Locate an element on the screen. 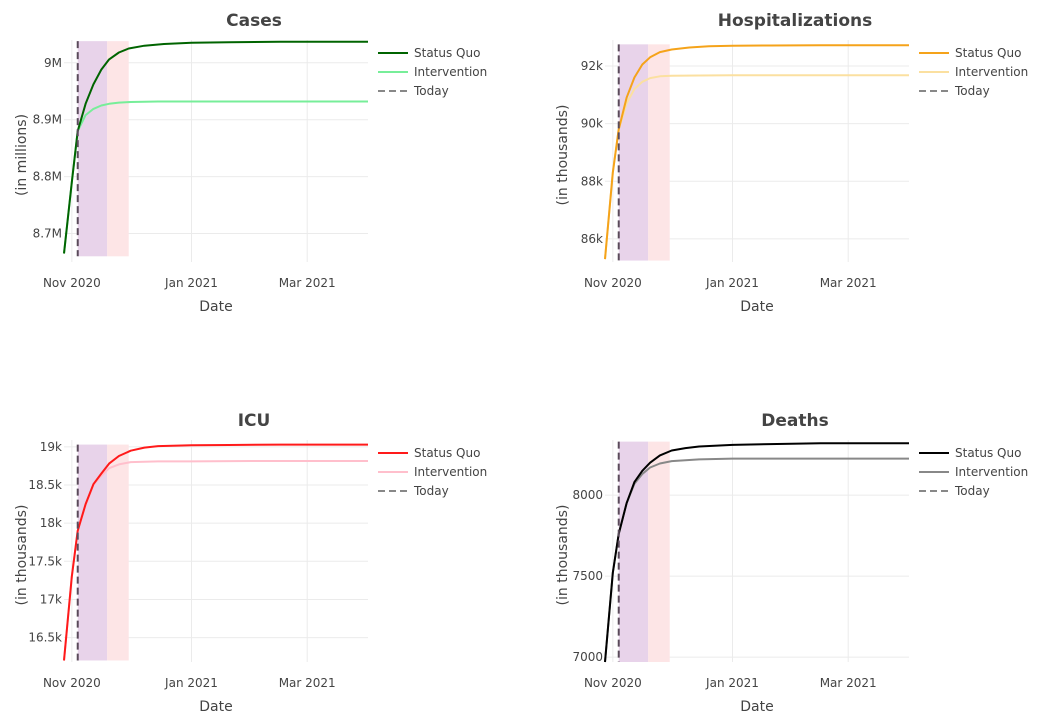 The width and height of the screenshot is (1042, 725). y-tick-label: 17k is located at coordinates (51, 599).